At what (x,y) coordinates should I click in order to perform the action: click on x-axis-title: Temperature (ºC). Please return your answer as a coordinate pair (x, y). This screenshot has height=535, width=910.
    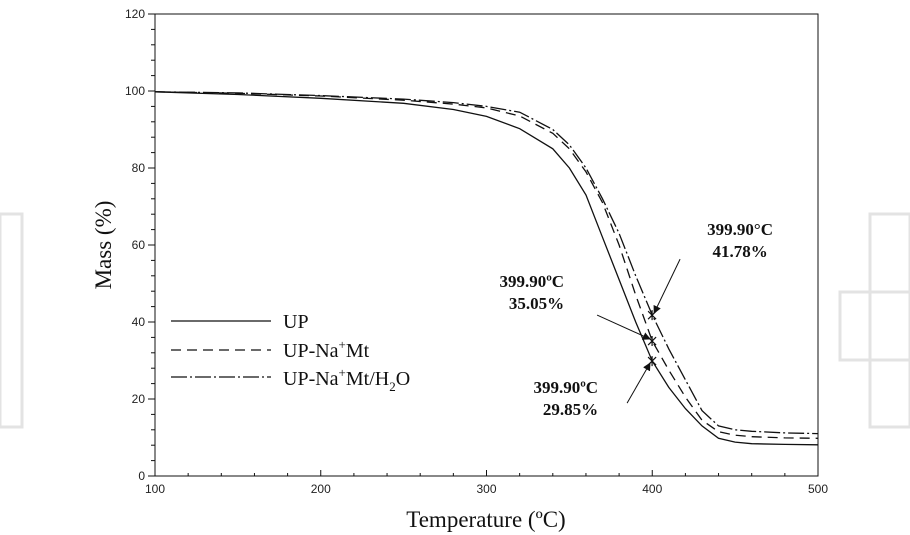
    Looking at the image, I should click on (485, 519).